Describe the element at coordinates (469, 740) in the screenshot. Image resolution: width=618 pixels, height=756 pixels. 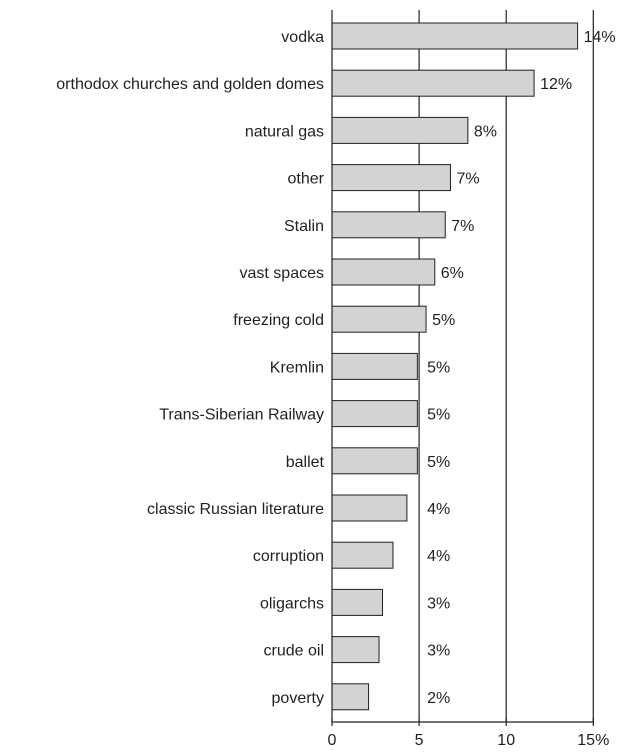
I see `x-tick-labels: 0 5 10 15%` at that location.